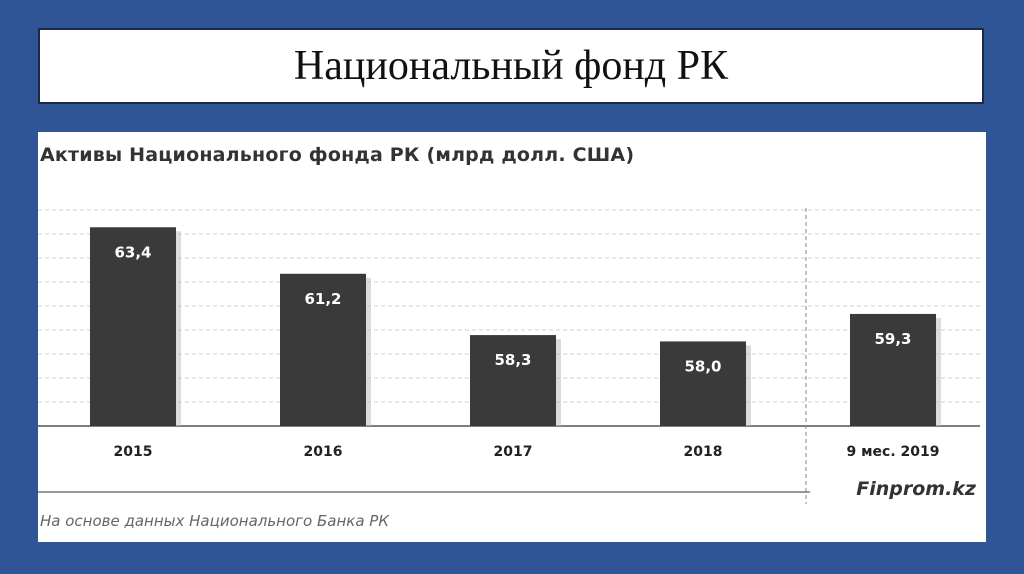 This screenshot has width=1024, height=574. I want to click on x-tick-label: 2015, so click(133, 452).